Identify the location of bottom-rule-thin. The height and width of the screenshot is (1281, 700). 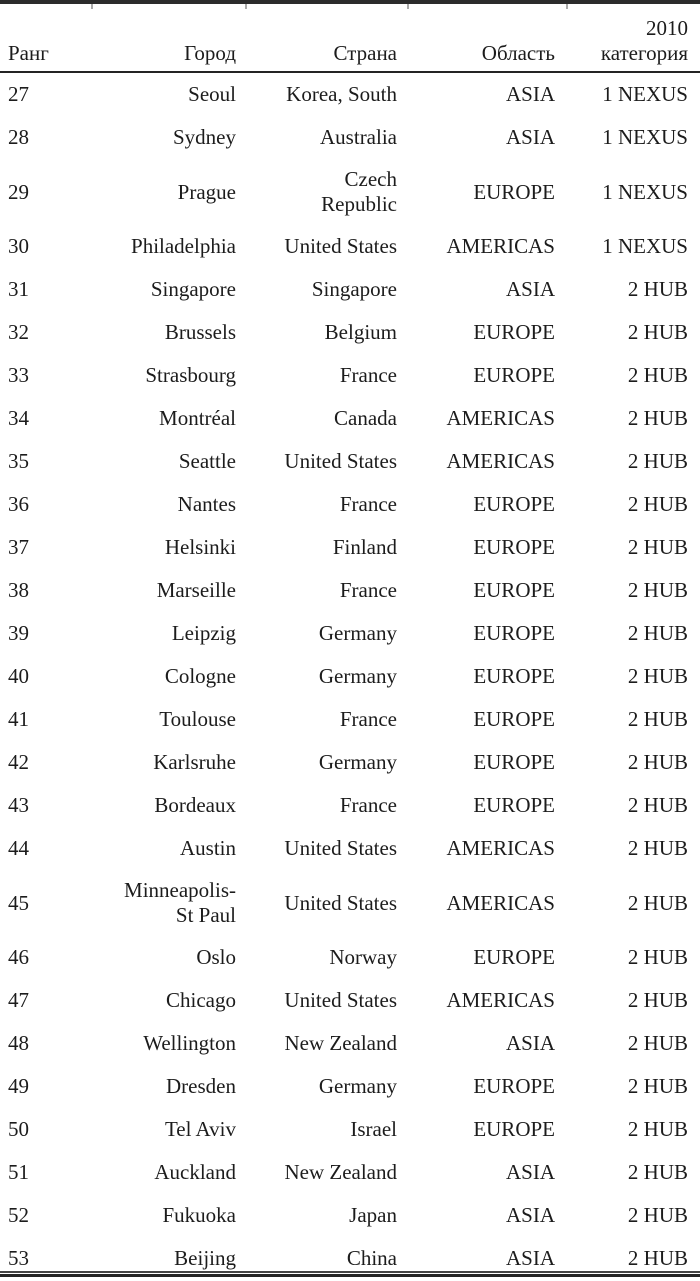
(350, 1272).